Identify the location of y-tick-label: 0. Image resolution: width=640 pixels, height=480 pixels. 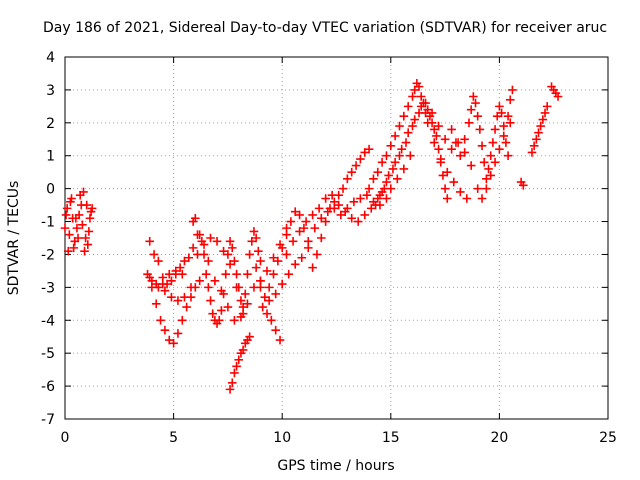
(50, 190).